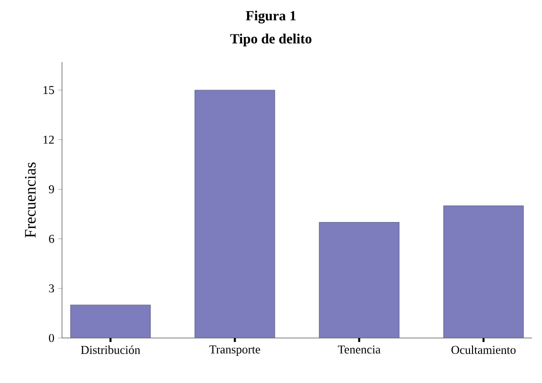 The image size is (542, 383). I want to click on y-tick-label: 6, so click(51, 238).